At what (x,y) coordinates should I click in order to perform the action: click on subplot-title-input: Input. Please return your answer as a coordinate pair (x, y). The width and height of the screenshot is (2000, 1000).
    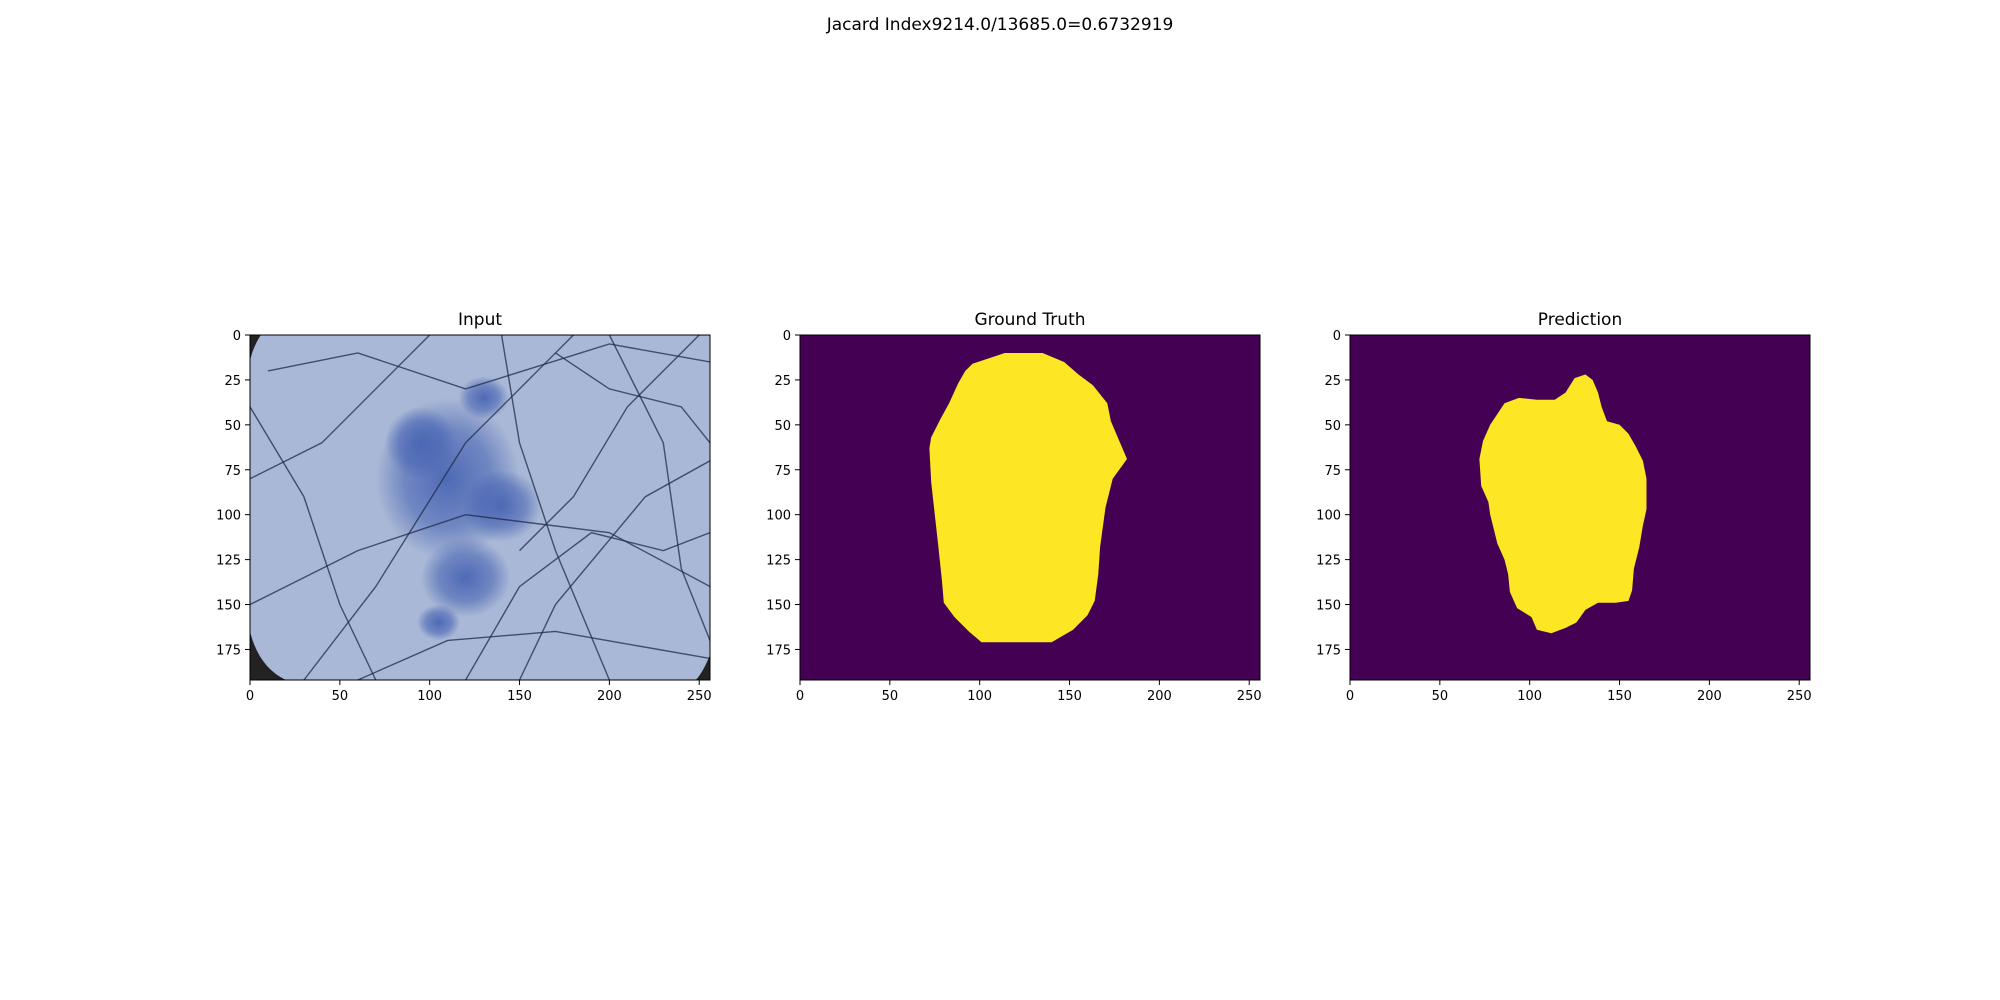
    Looking at the image, I should click on (480, 320).